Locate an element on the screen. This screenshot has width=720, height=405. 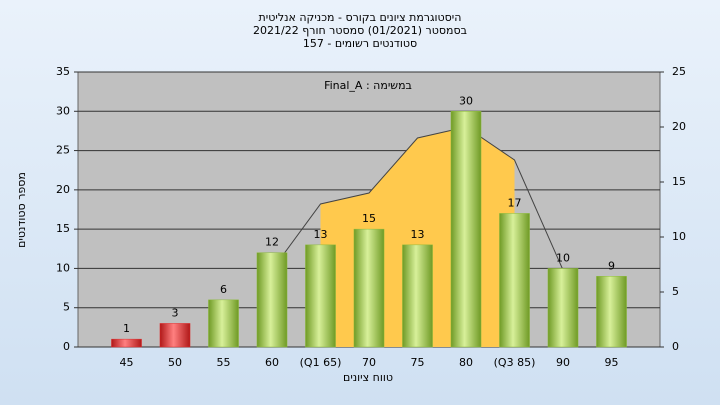
x-tick-label: (Q3 85) is located at coordinates (515, 362).